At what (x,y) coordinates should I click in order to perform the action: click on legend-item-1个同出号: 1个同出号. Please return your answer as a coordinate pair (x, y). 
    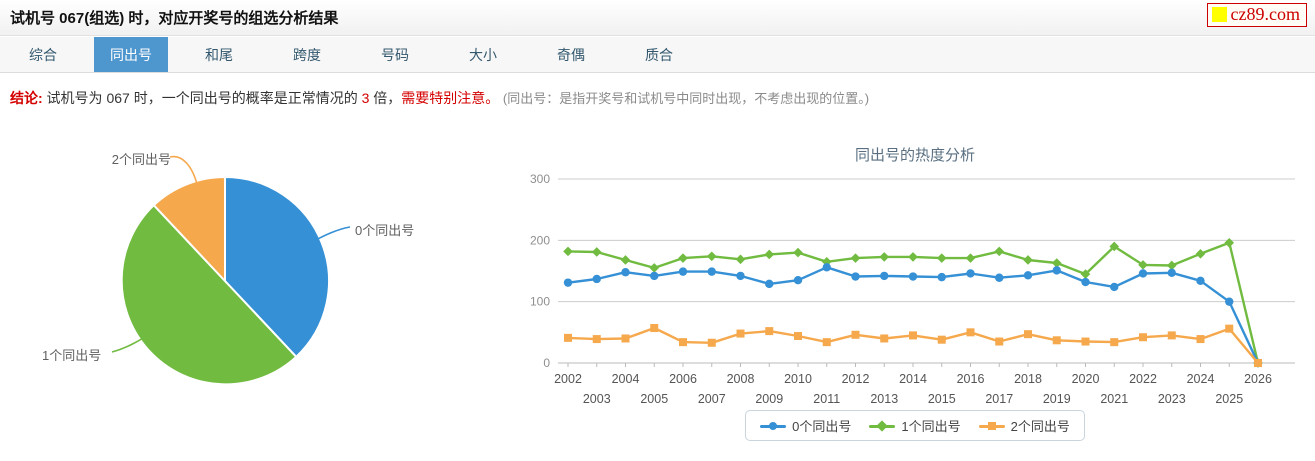
    Looking at the image, I should click on (915, 425).